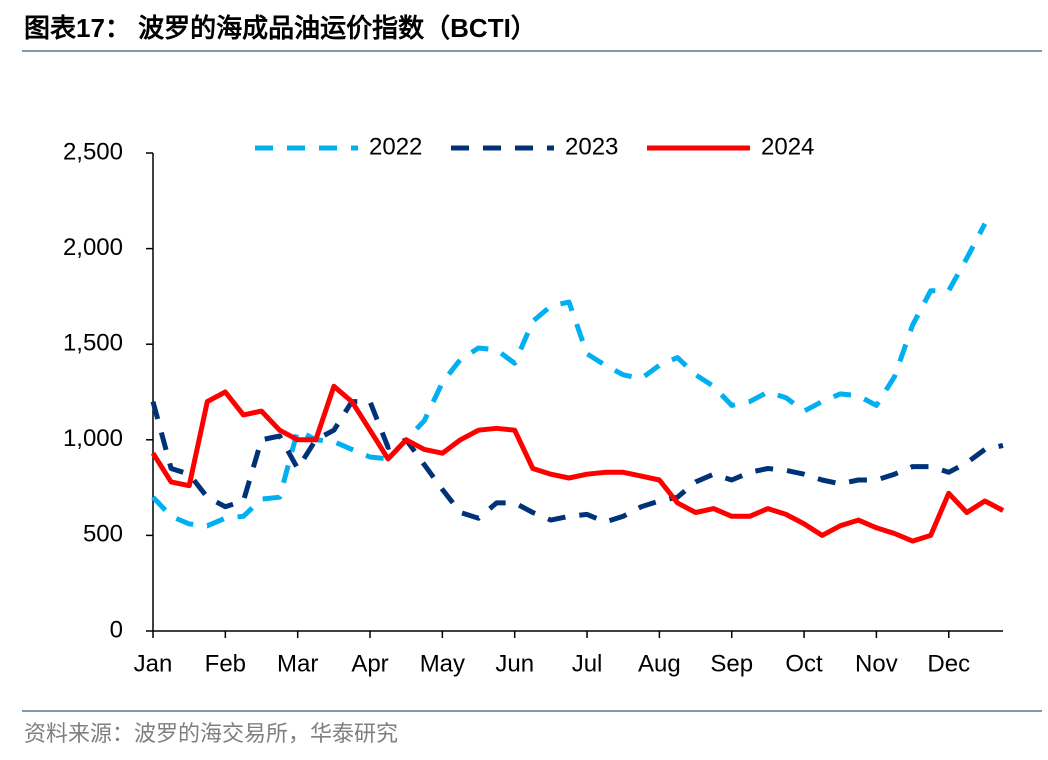 This screenshot has width=1048, height=760. What do you see at coordinates (153, 663) in the screenshot?
I see `x-tick-label: Jan` at bounding box center [153, 663].